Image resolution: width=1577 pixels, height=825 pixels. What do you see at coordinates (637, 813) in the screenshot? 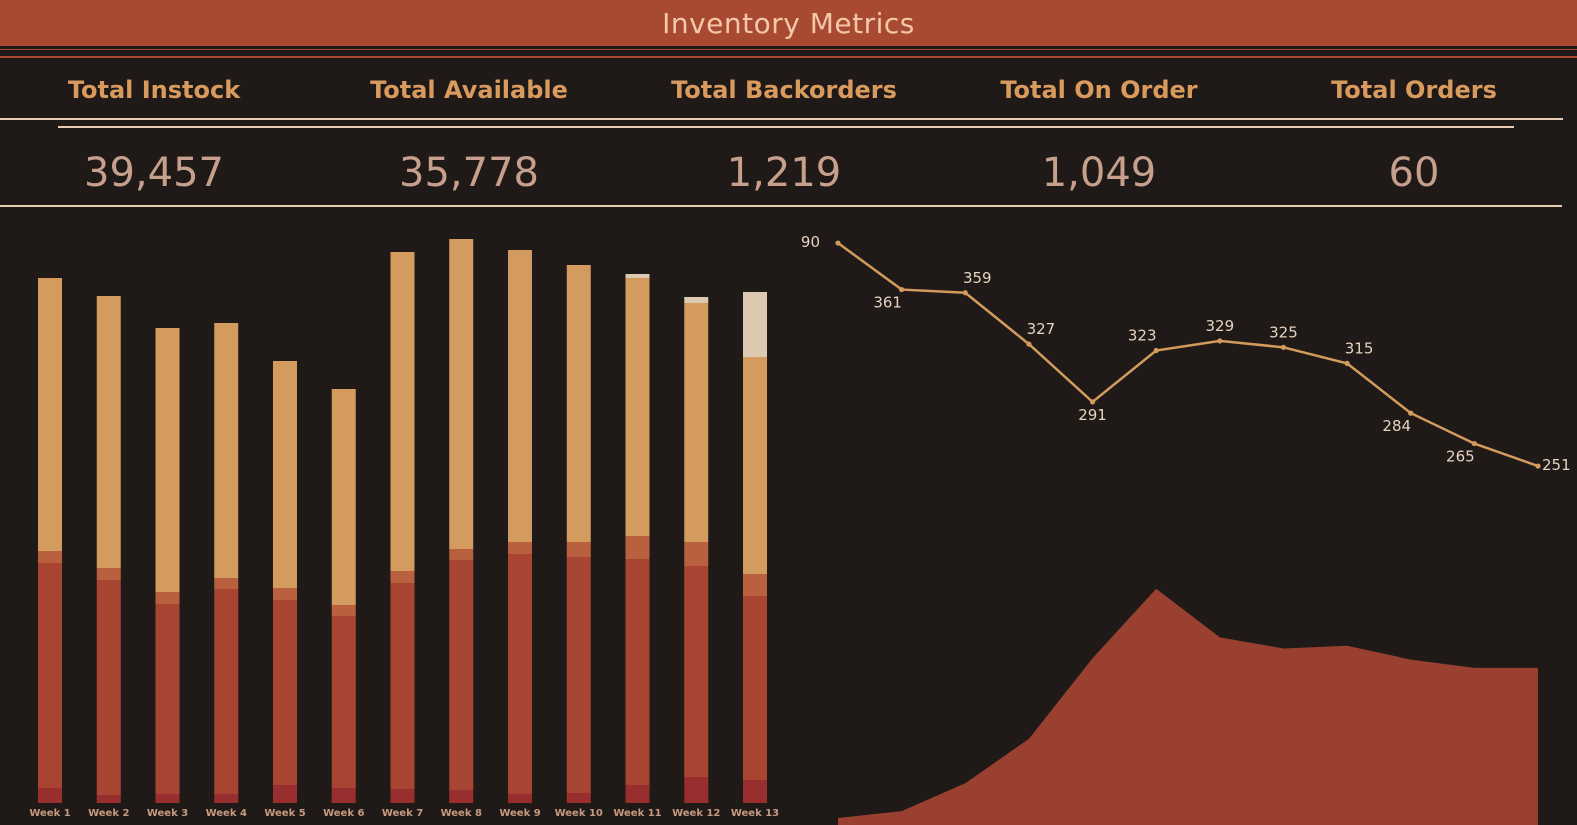
I see `week-label: Week 11` at bounding box center [637, 813].